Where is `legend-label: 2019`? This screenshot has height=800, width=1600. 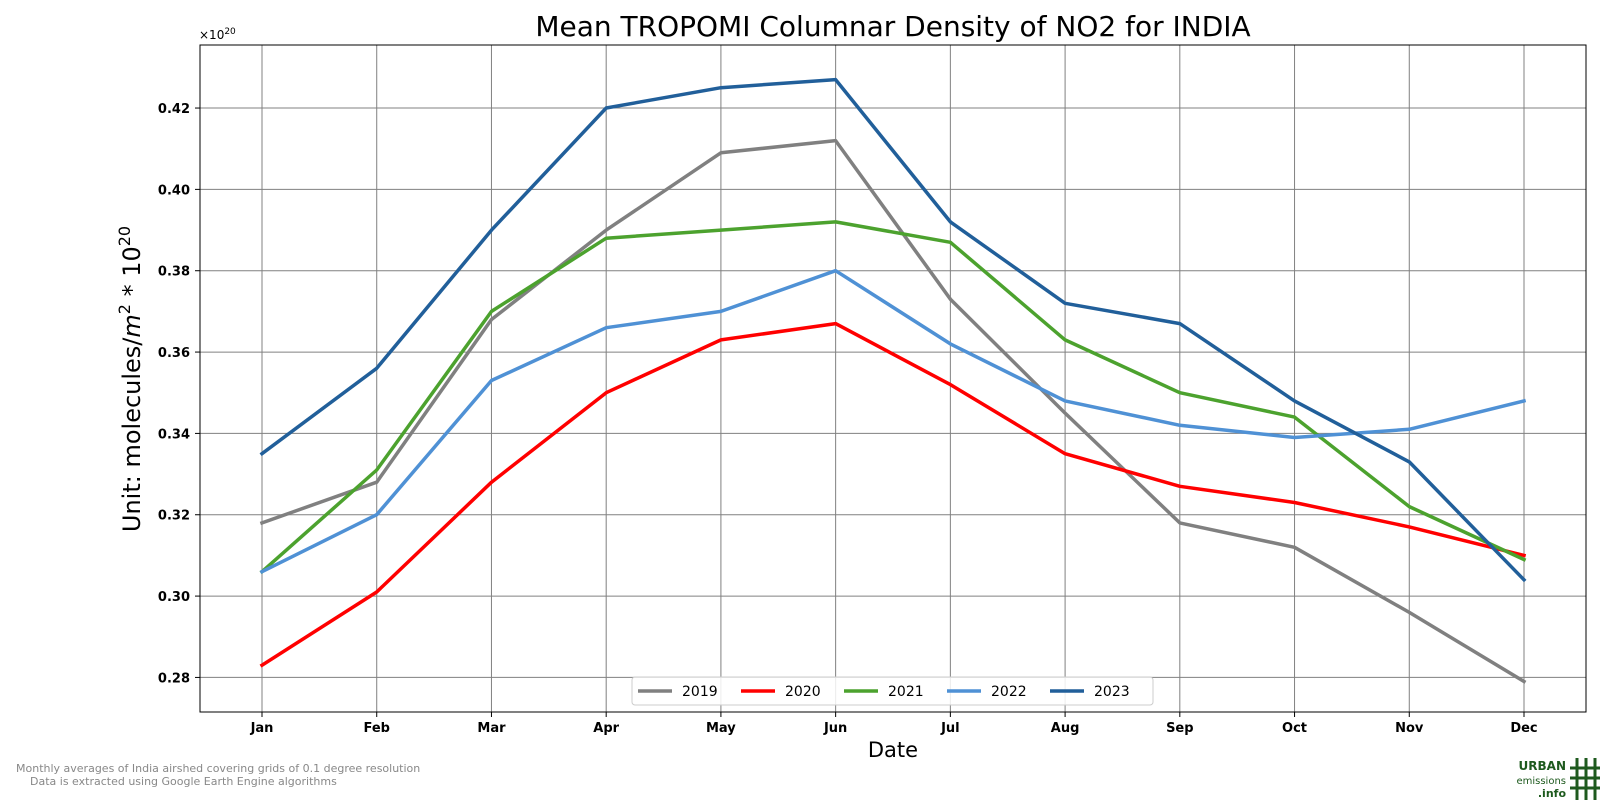
legend-label: 2019 is located at coordinates (700, 692).